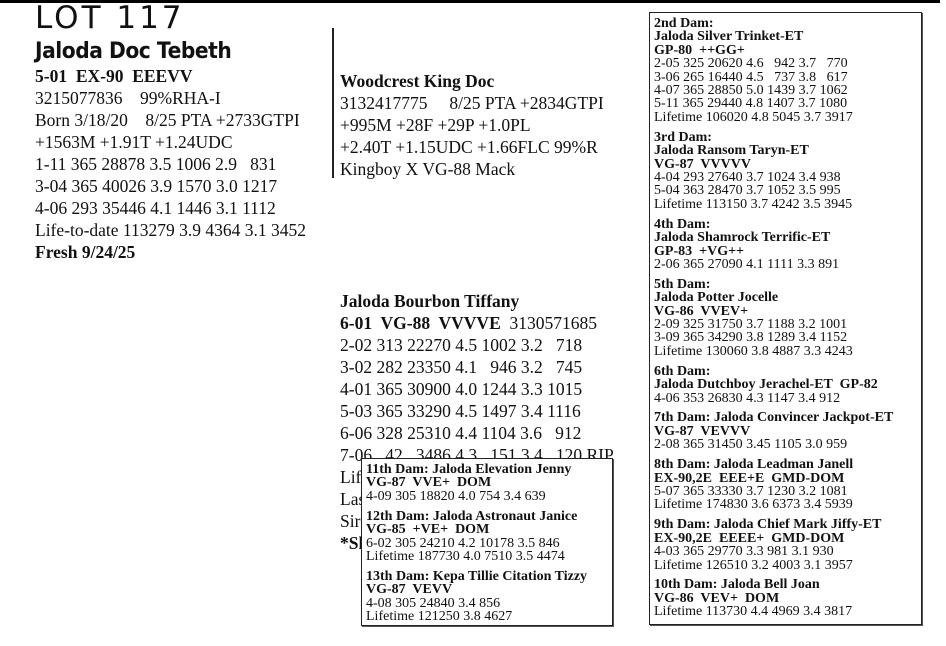 This screenshot has height=646, width=946. Describe the element at coordinates (461, 367) in the screenshot. I see `line-text: 3-02 282 23350 4.1 946 3.2 745` at that location.